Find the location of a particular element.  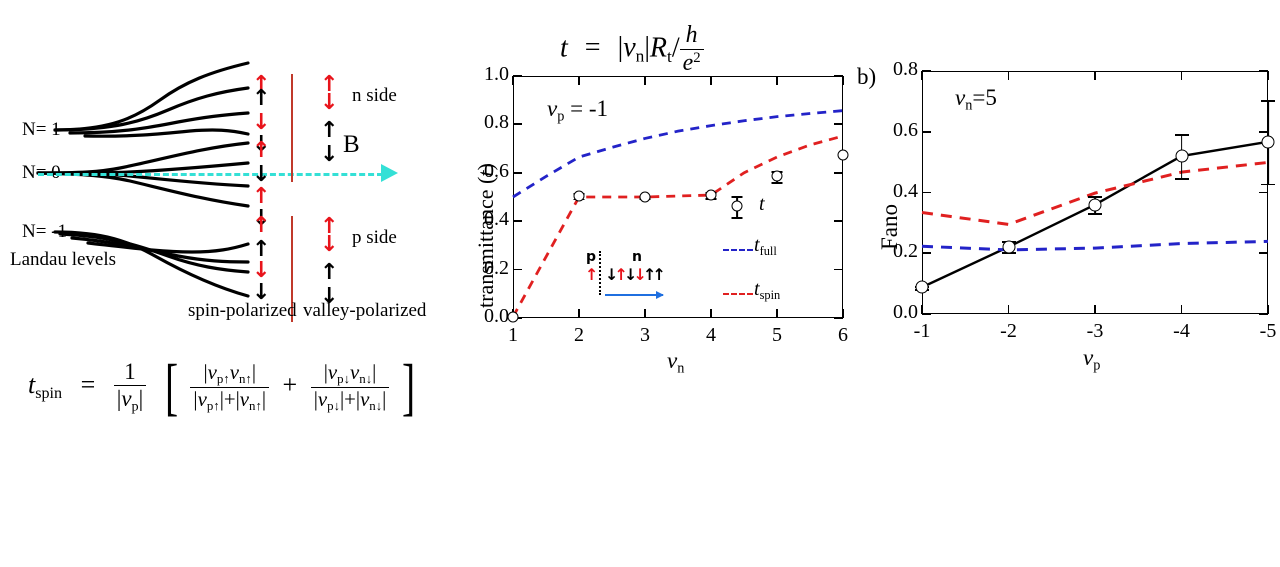

inset-direction-arrow is located at coordinates (634, 295).